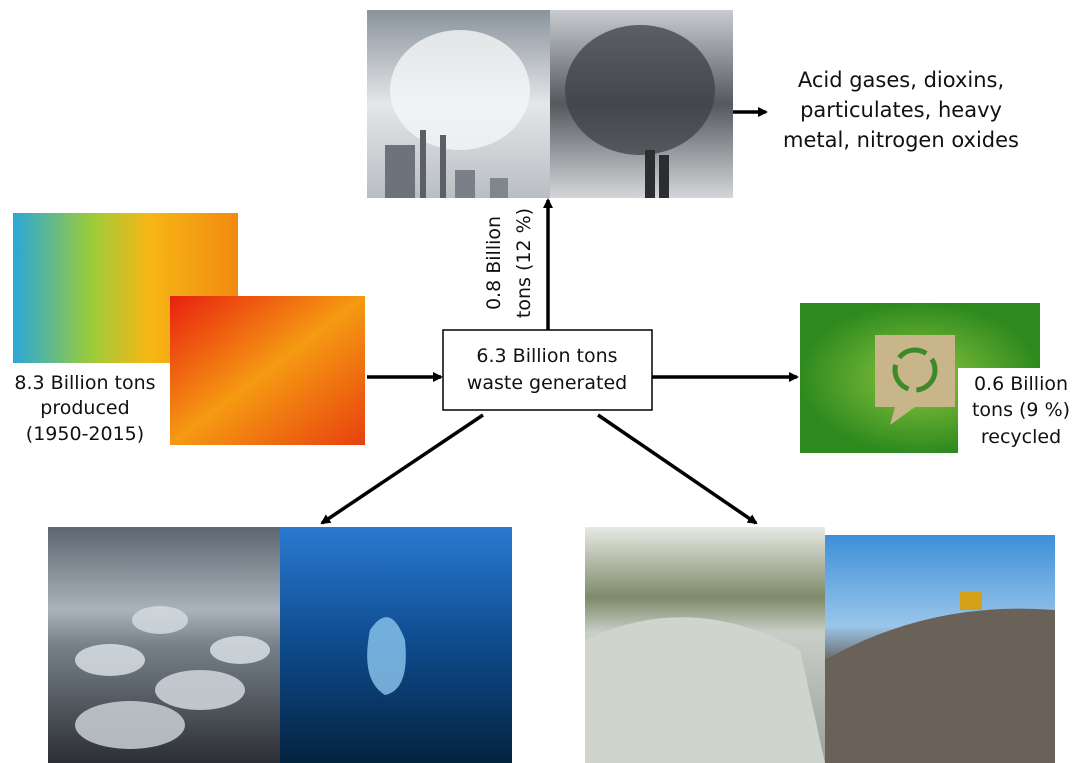 This screenshot has height=763, width=1085. I want to click on waste-box, so click(547, 370).